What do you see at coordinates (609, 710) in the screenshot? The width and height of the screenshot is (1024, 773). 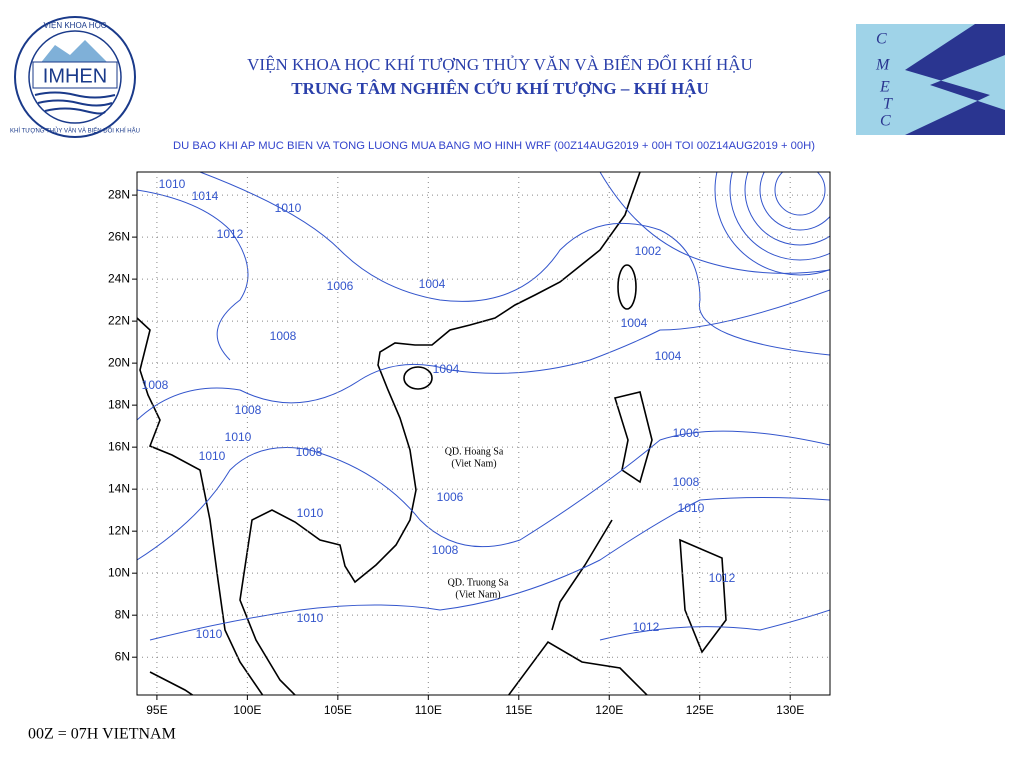 I see `x-tick-label: 120E` at bounding box center [609, 710].